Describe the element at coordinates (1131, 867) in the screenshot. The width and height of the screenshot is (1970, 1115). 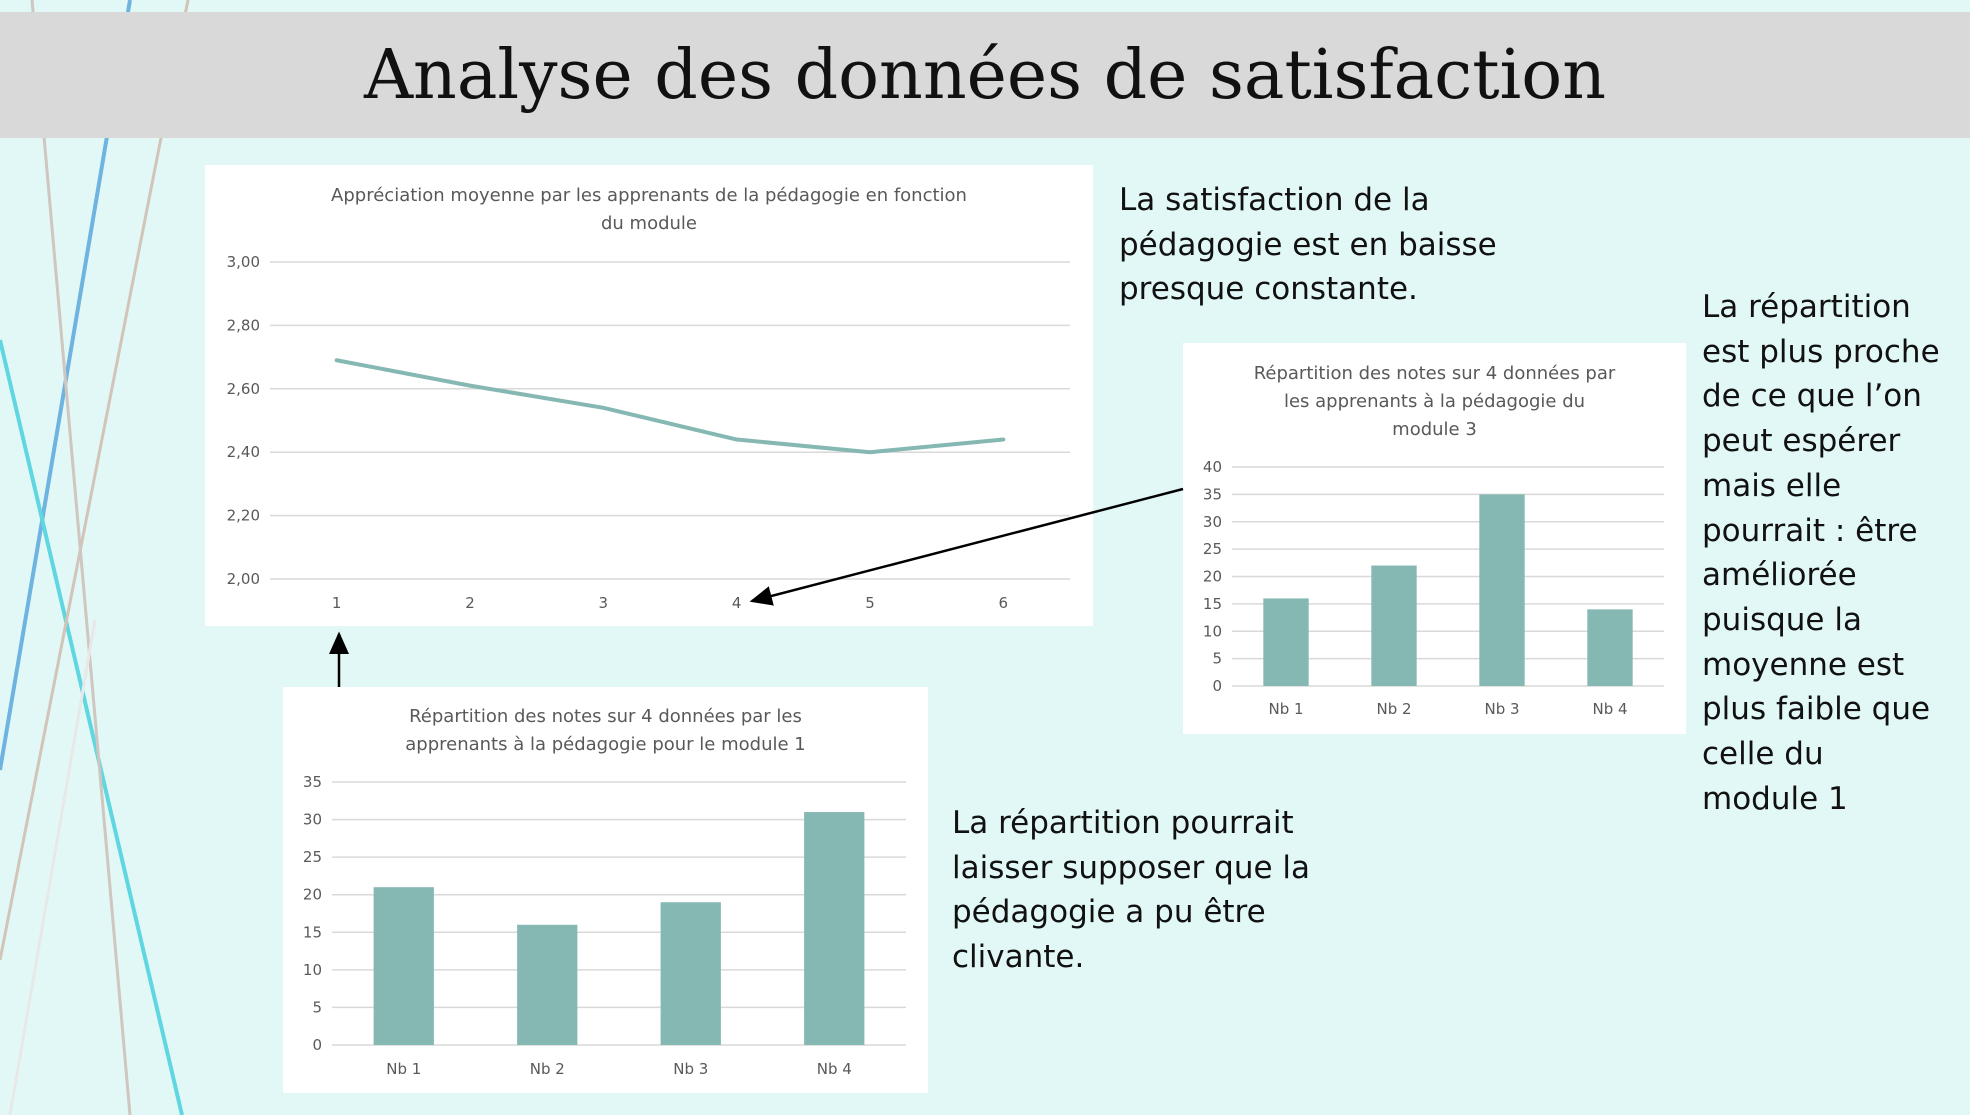
I see `note-line: laisser supposer que la` at that location.